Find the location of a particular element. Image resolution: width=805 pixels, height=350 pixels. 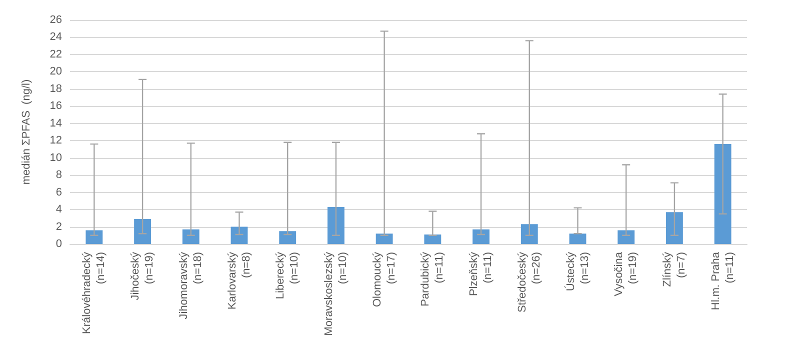

x-tick-label: Karlovarský (n=8) is located at coordinates (239, 281).